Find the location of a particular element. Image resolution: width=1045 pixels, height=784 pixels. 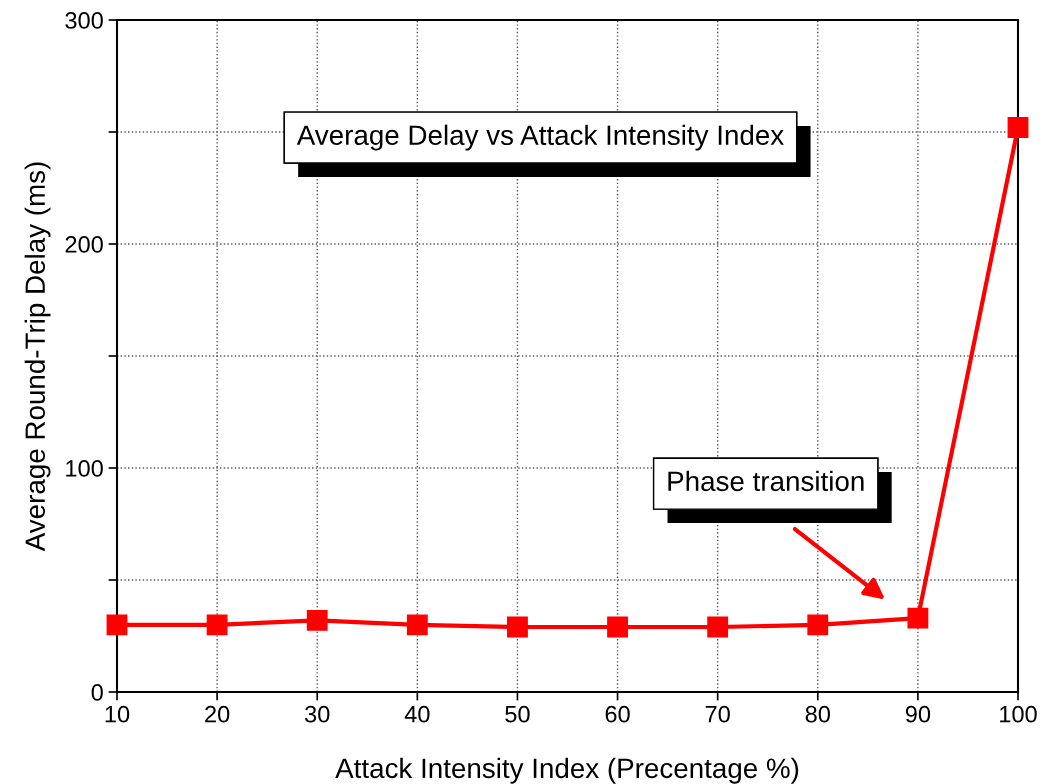

y-tick-label: 100 is located at coordinates (84, 468).